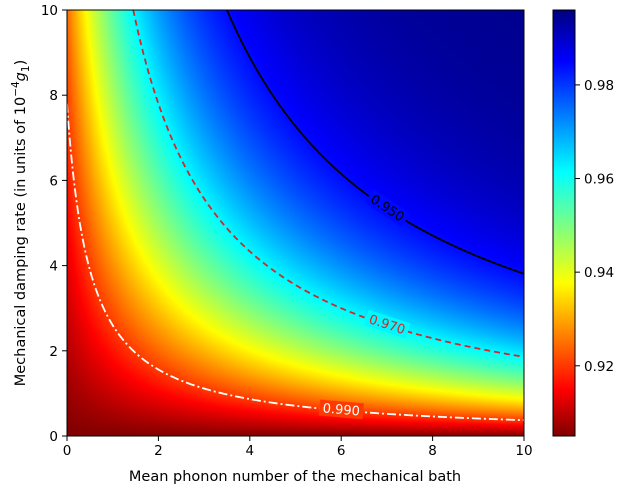 Image resolution: width=635 pixels, height=484 pixels. I want to click on y-tick-label: 8, so click(53, 96).